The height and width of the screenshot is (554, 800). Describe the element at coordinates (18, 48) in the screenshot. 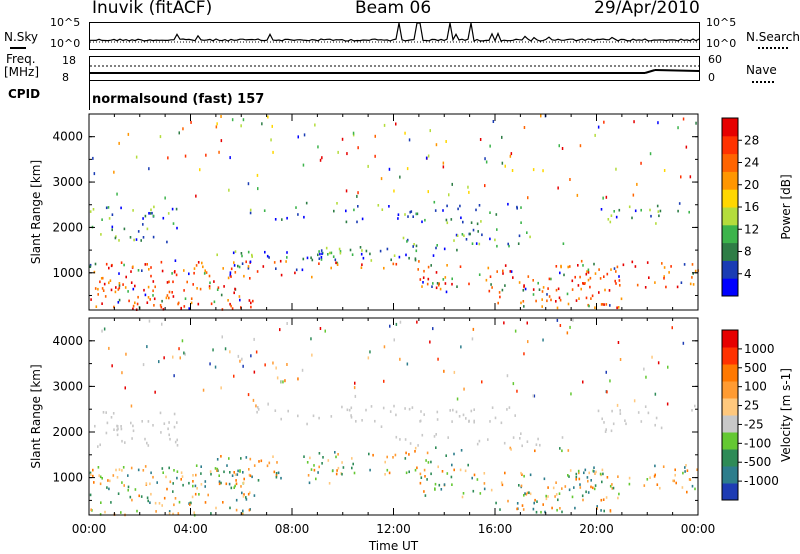

I see `nsky-legend-line` at that location.